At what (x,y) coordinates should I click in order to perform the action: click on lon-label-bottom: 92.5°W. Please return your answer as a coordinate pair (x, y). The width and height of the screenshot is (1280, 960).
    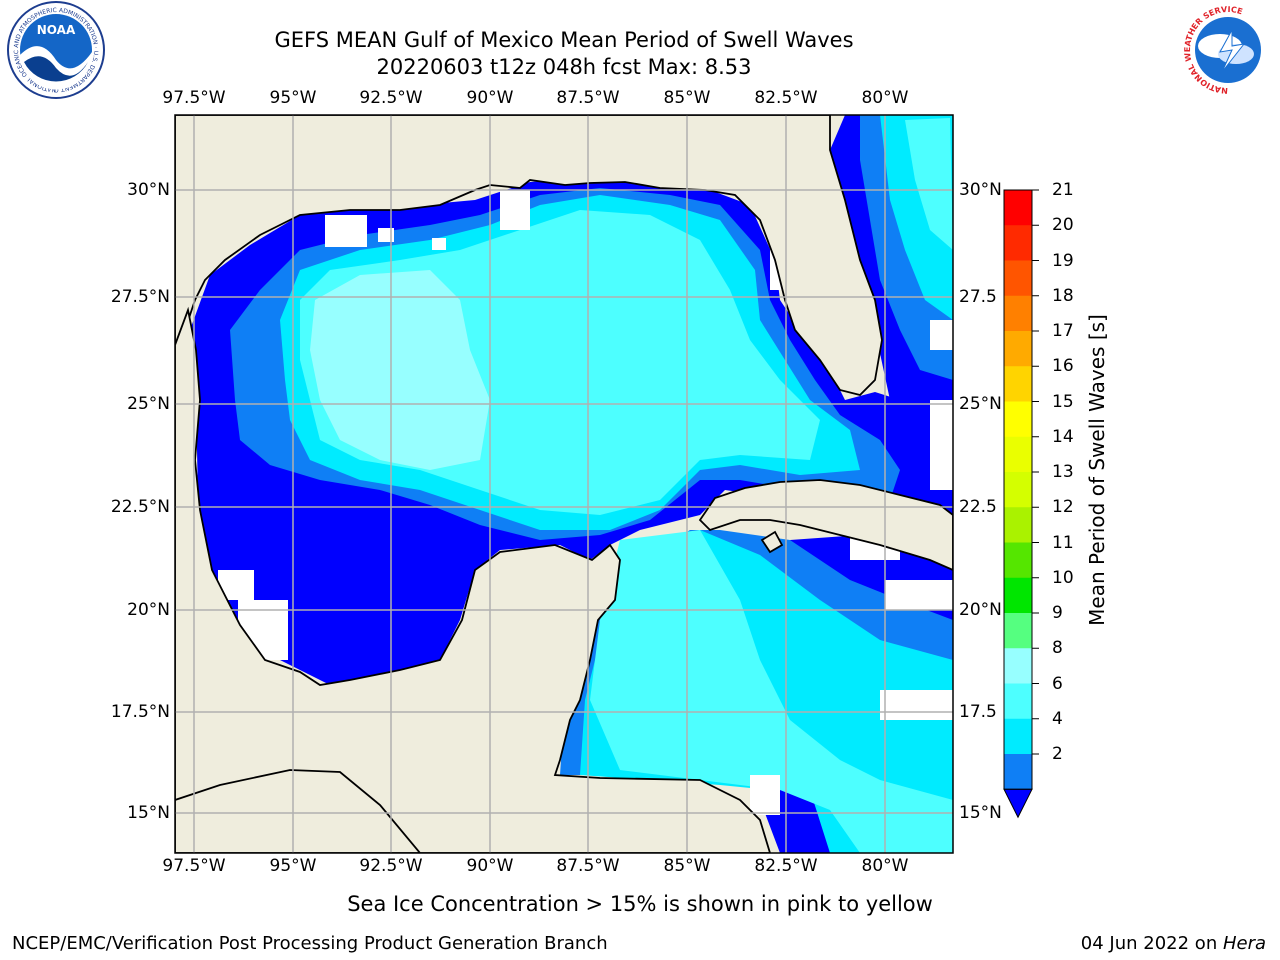
    Looking at the image, I should click on (391, 866).